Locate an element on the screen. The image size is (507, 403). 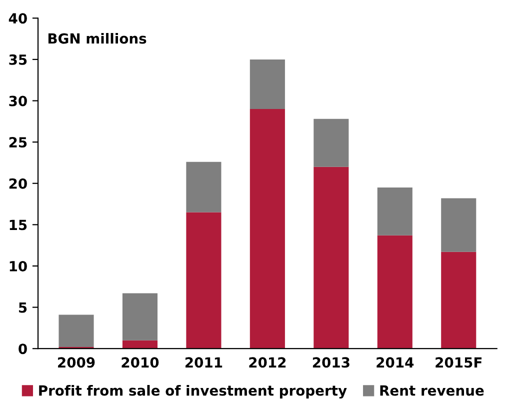
x-tick-label: 2010 is located at coordinates (140, 362).